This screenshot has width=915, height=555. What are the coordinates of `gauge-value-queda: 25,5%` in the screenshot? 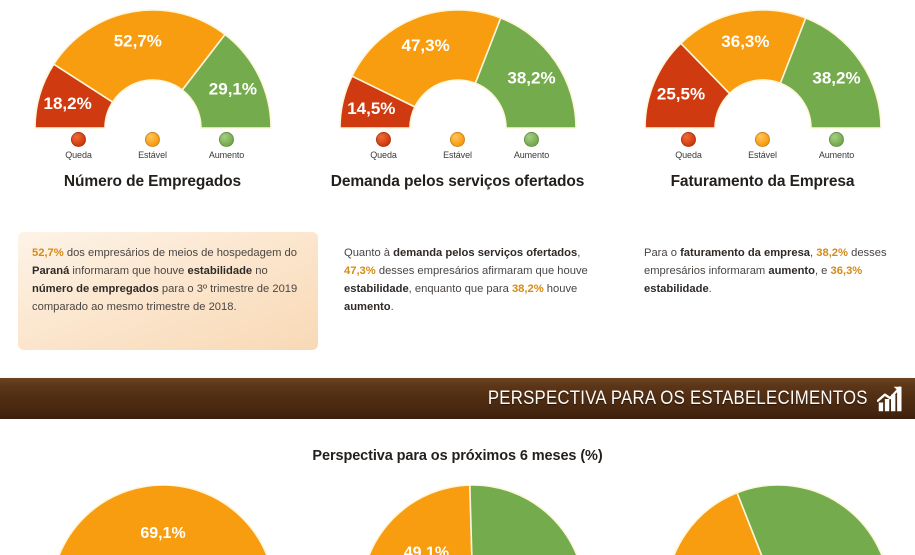 It's located at (680, 93).